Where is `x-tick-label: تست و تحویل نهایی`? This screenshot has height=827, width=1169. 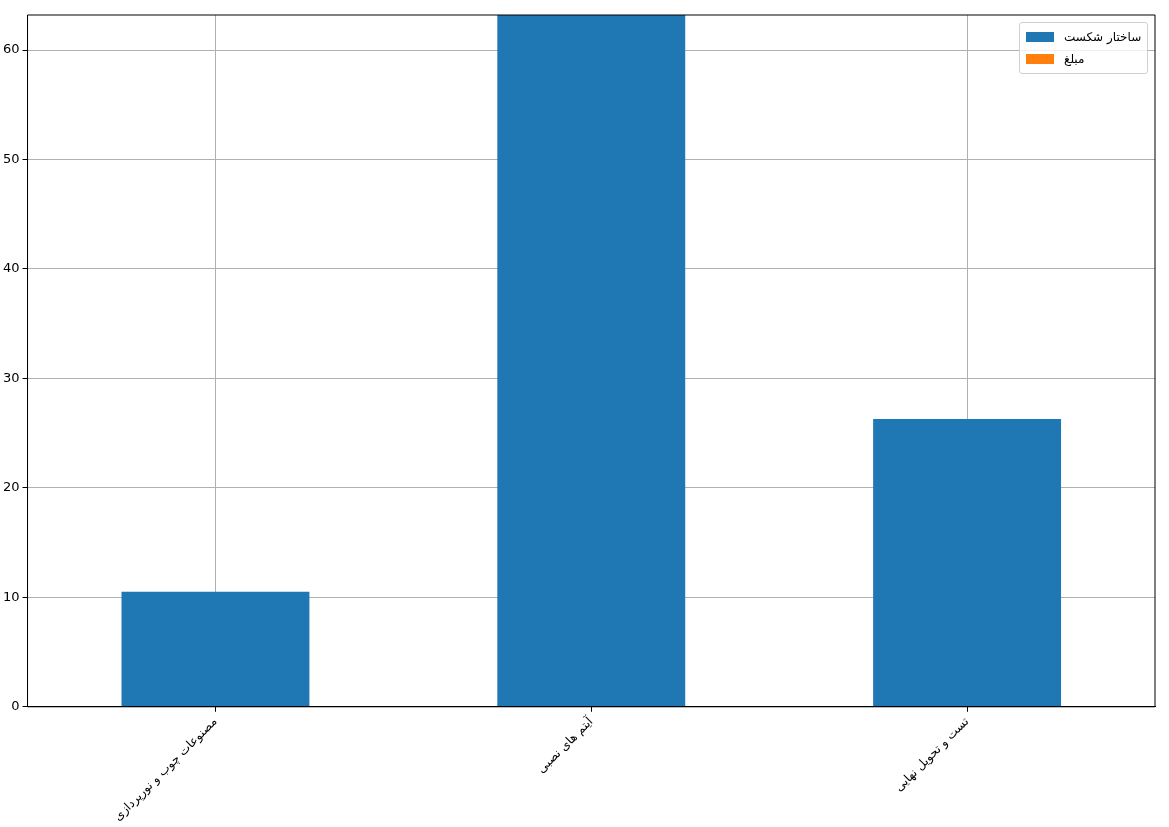
x-tick-label: تست و تحویل نهایی is located at coordinates (932, 754).